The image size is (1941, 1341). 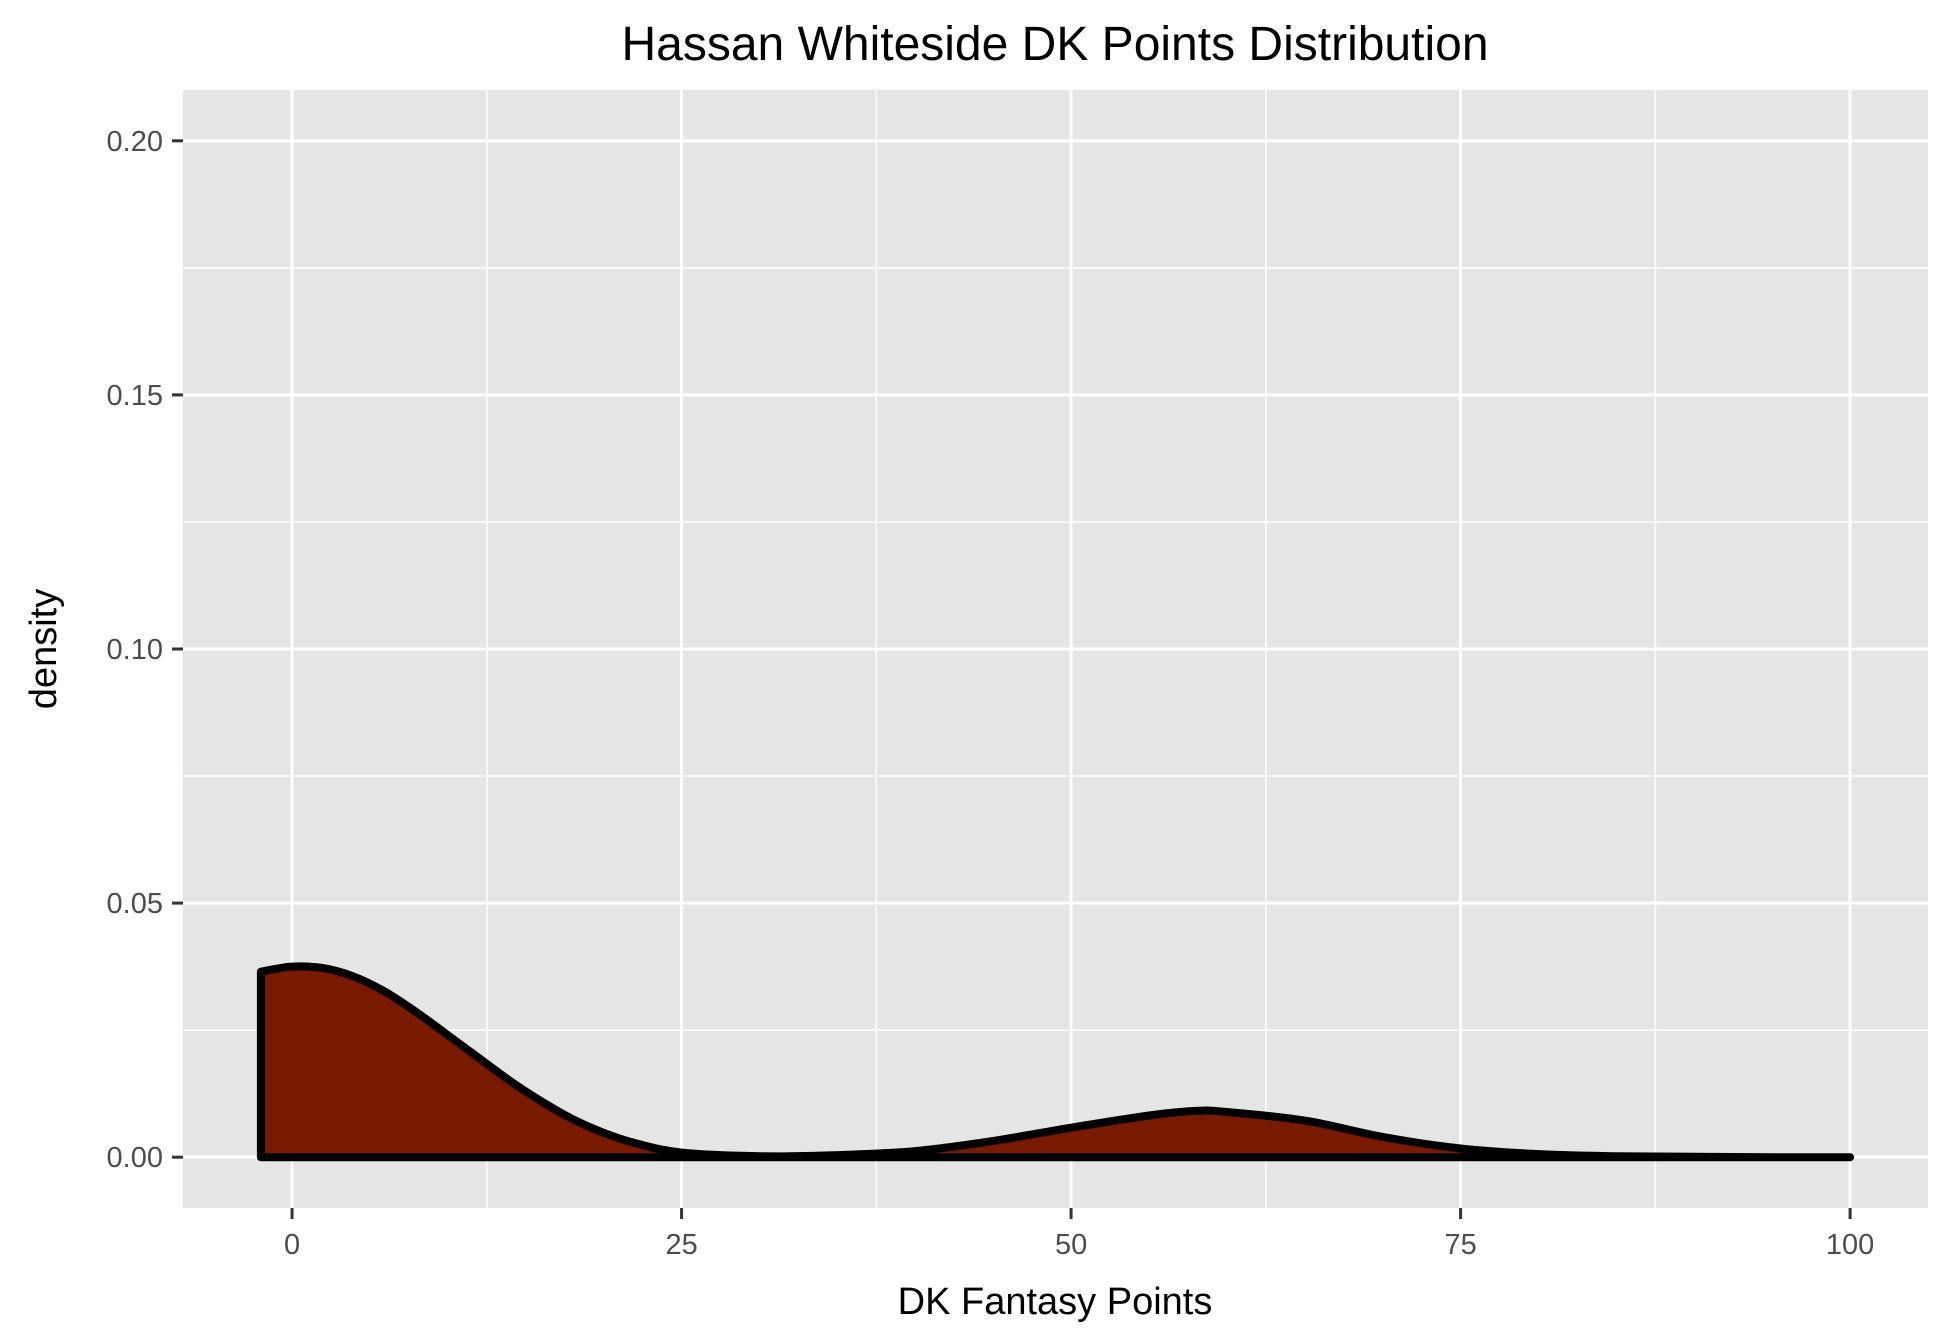 What do you see at coordinates (1850, 1245) in the screenshot?
I see `x-tick-label: 100` at bounding box center [1850, 1245].